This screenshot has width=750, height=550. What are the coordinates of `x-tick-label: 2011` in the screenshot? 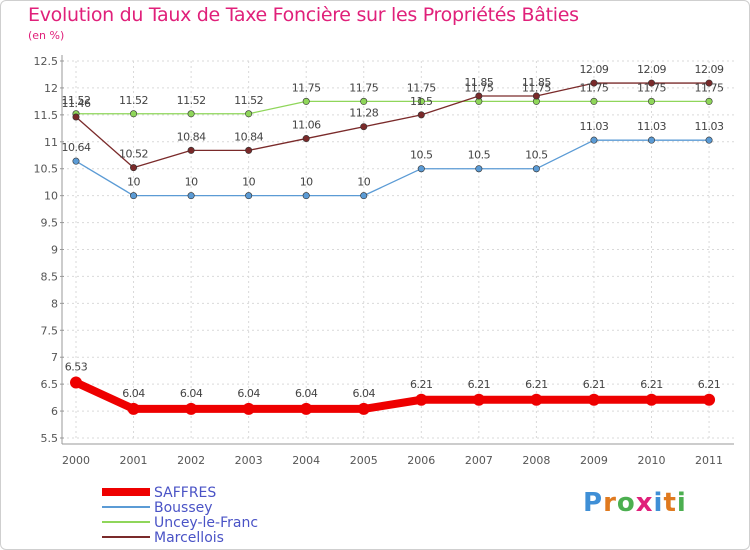 It's located at (709, 460).